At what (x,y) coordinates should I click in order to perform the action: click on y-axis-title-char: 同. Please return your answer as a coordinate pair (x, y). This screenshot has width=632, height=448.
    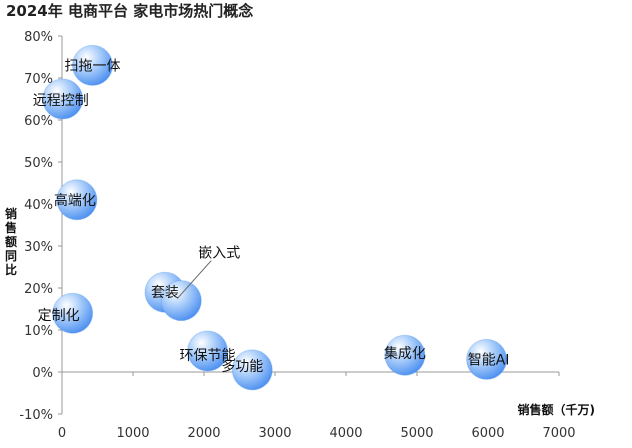
    Looking at the image, I should click on (11, 256).